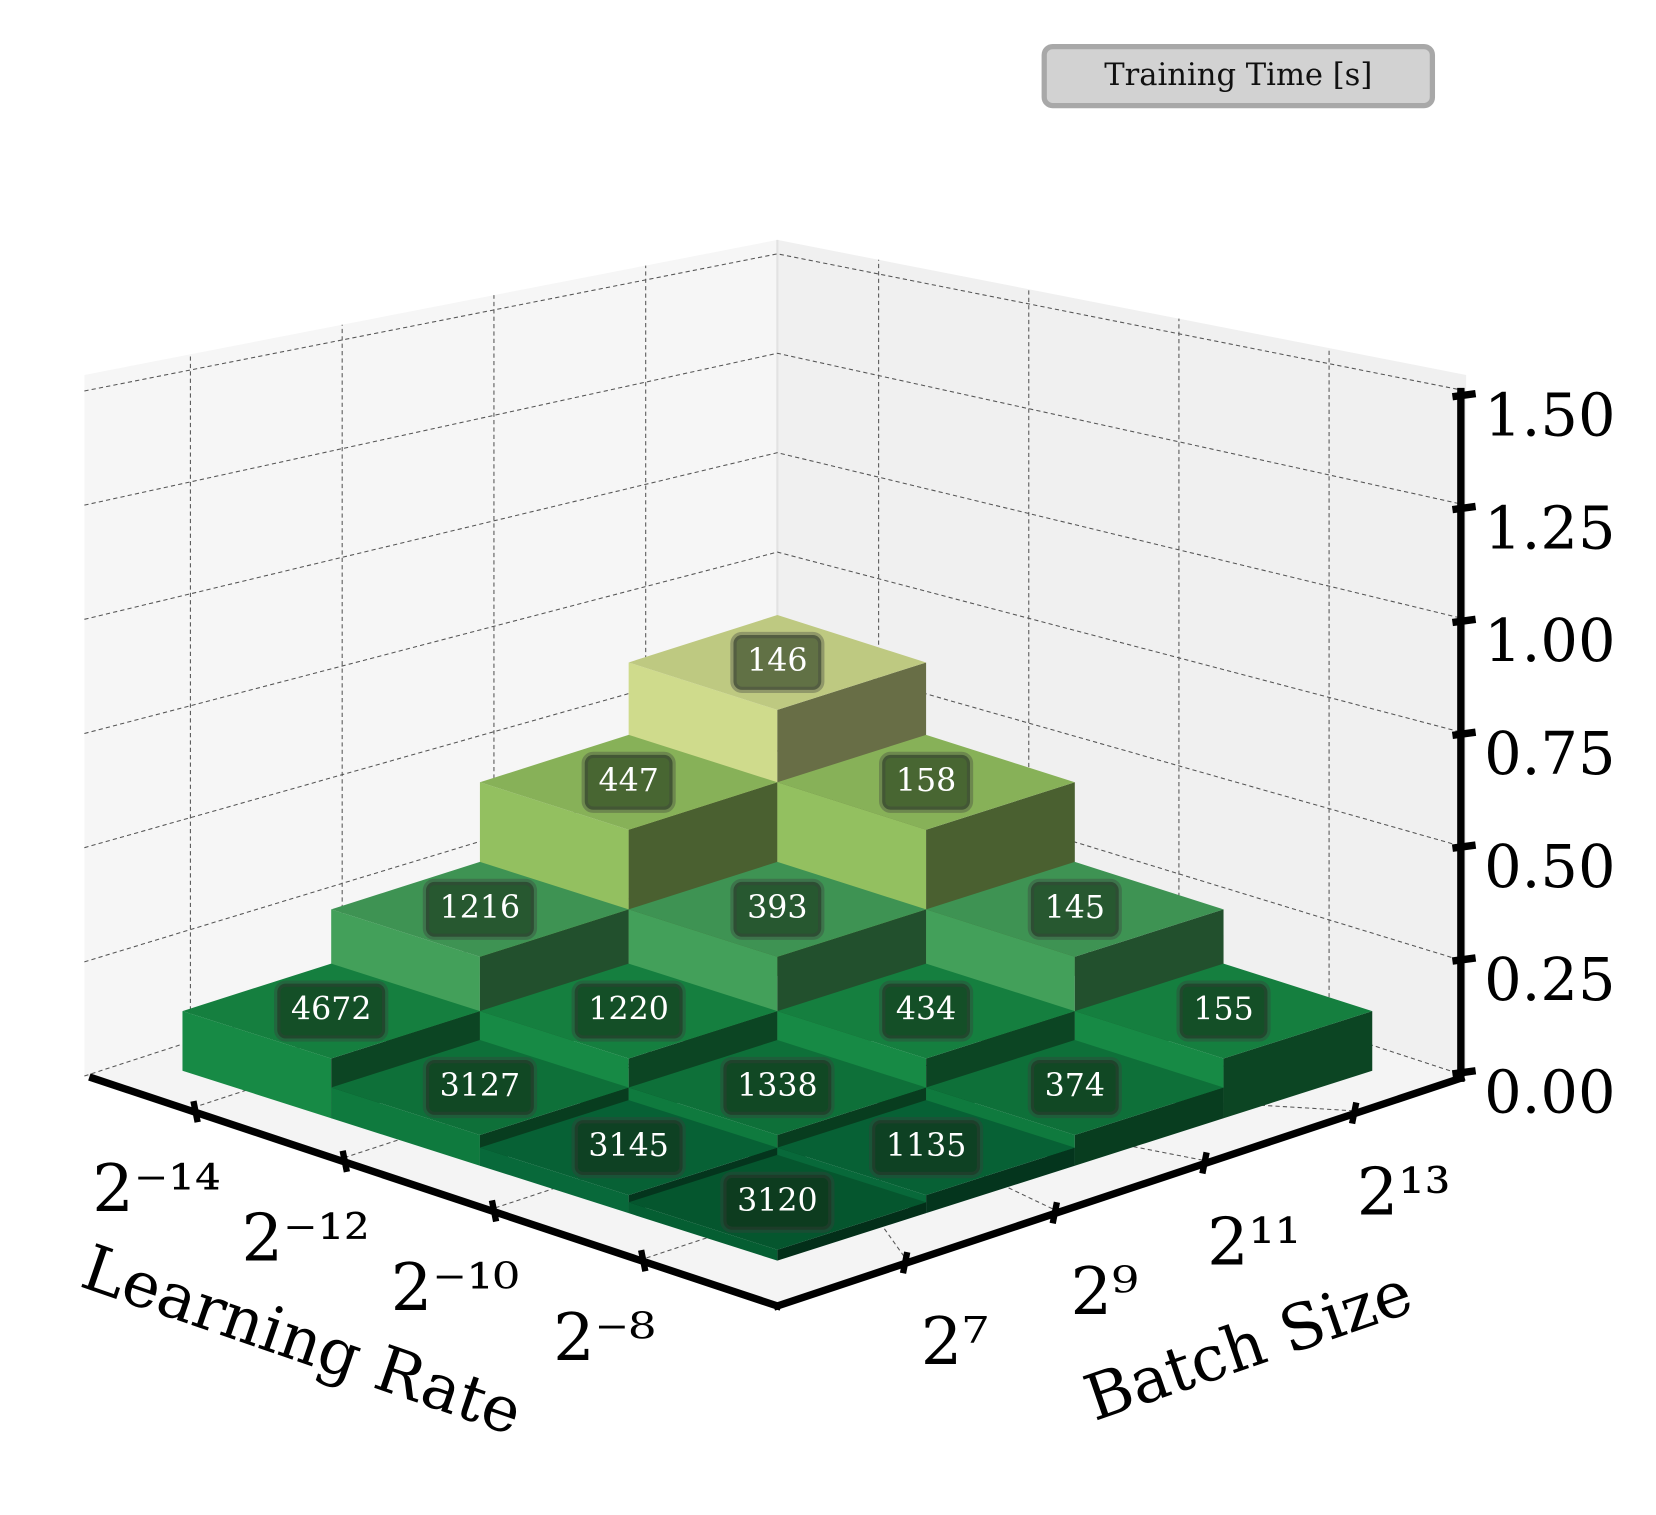 This screenshot has width=1656, height=1515. What do you see at coordinates (604, 1338) in the screenshot?
I see `x-tick-label: 2⁻⁸` at bounding box center [604, 1338].